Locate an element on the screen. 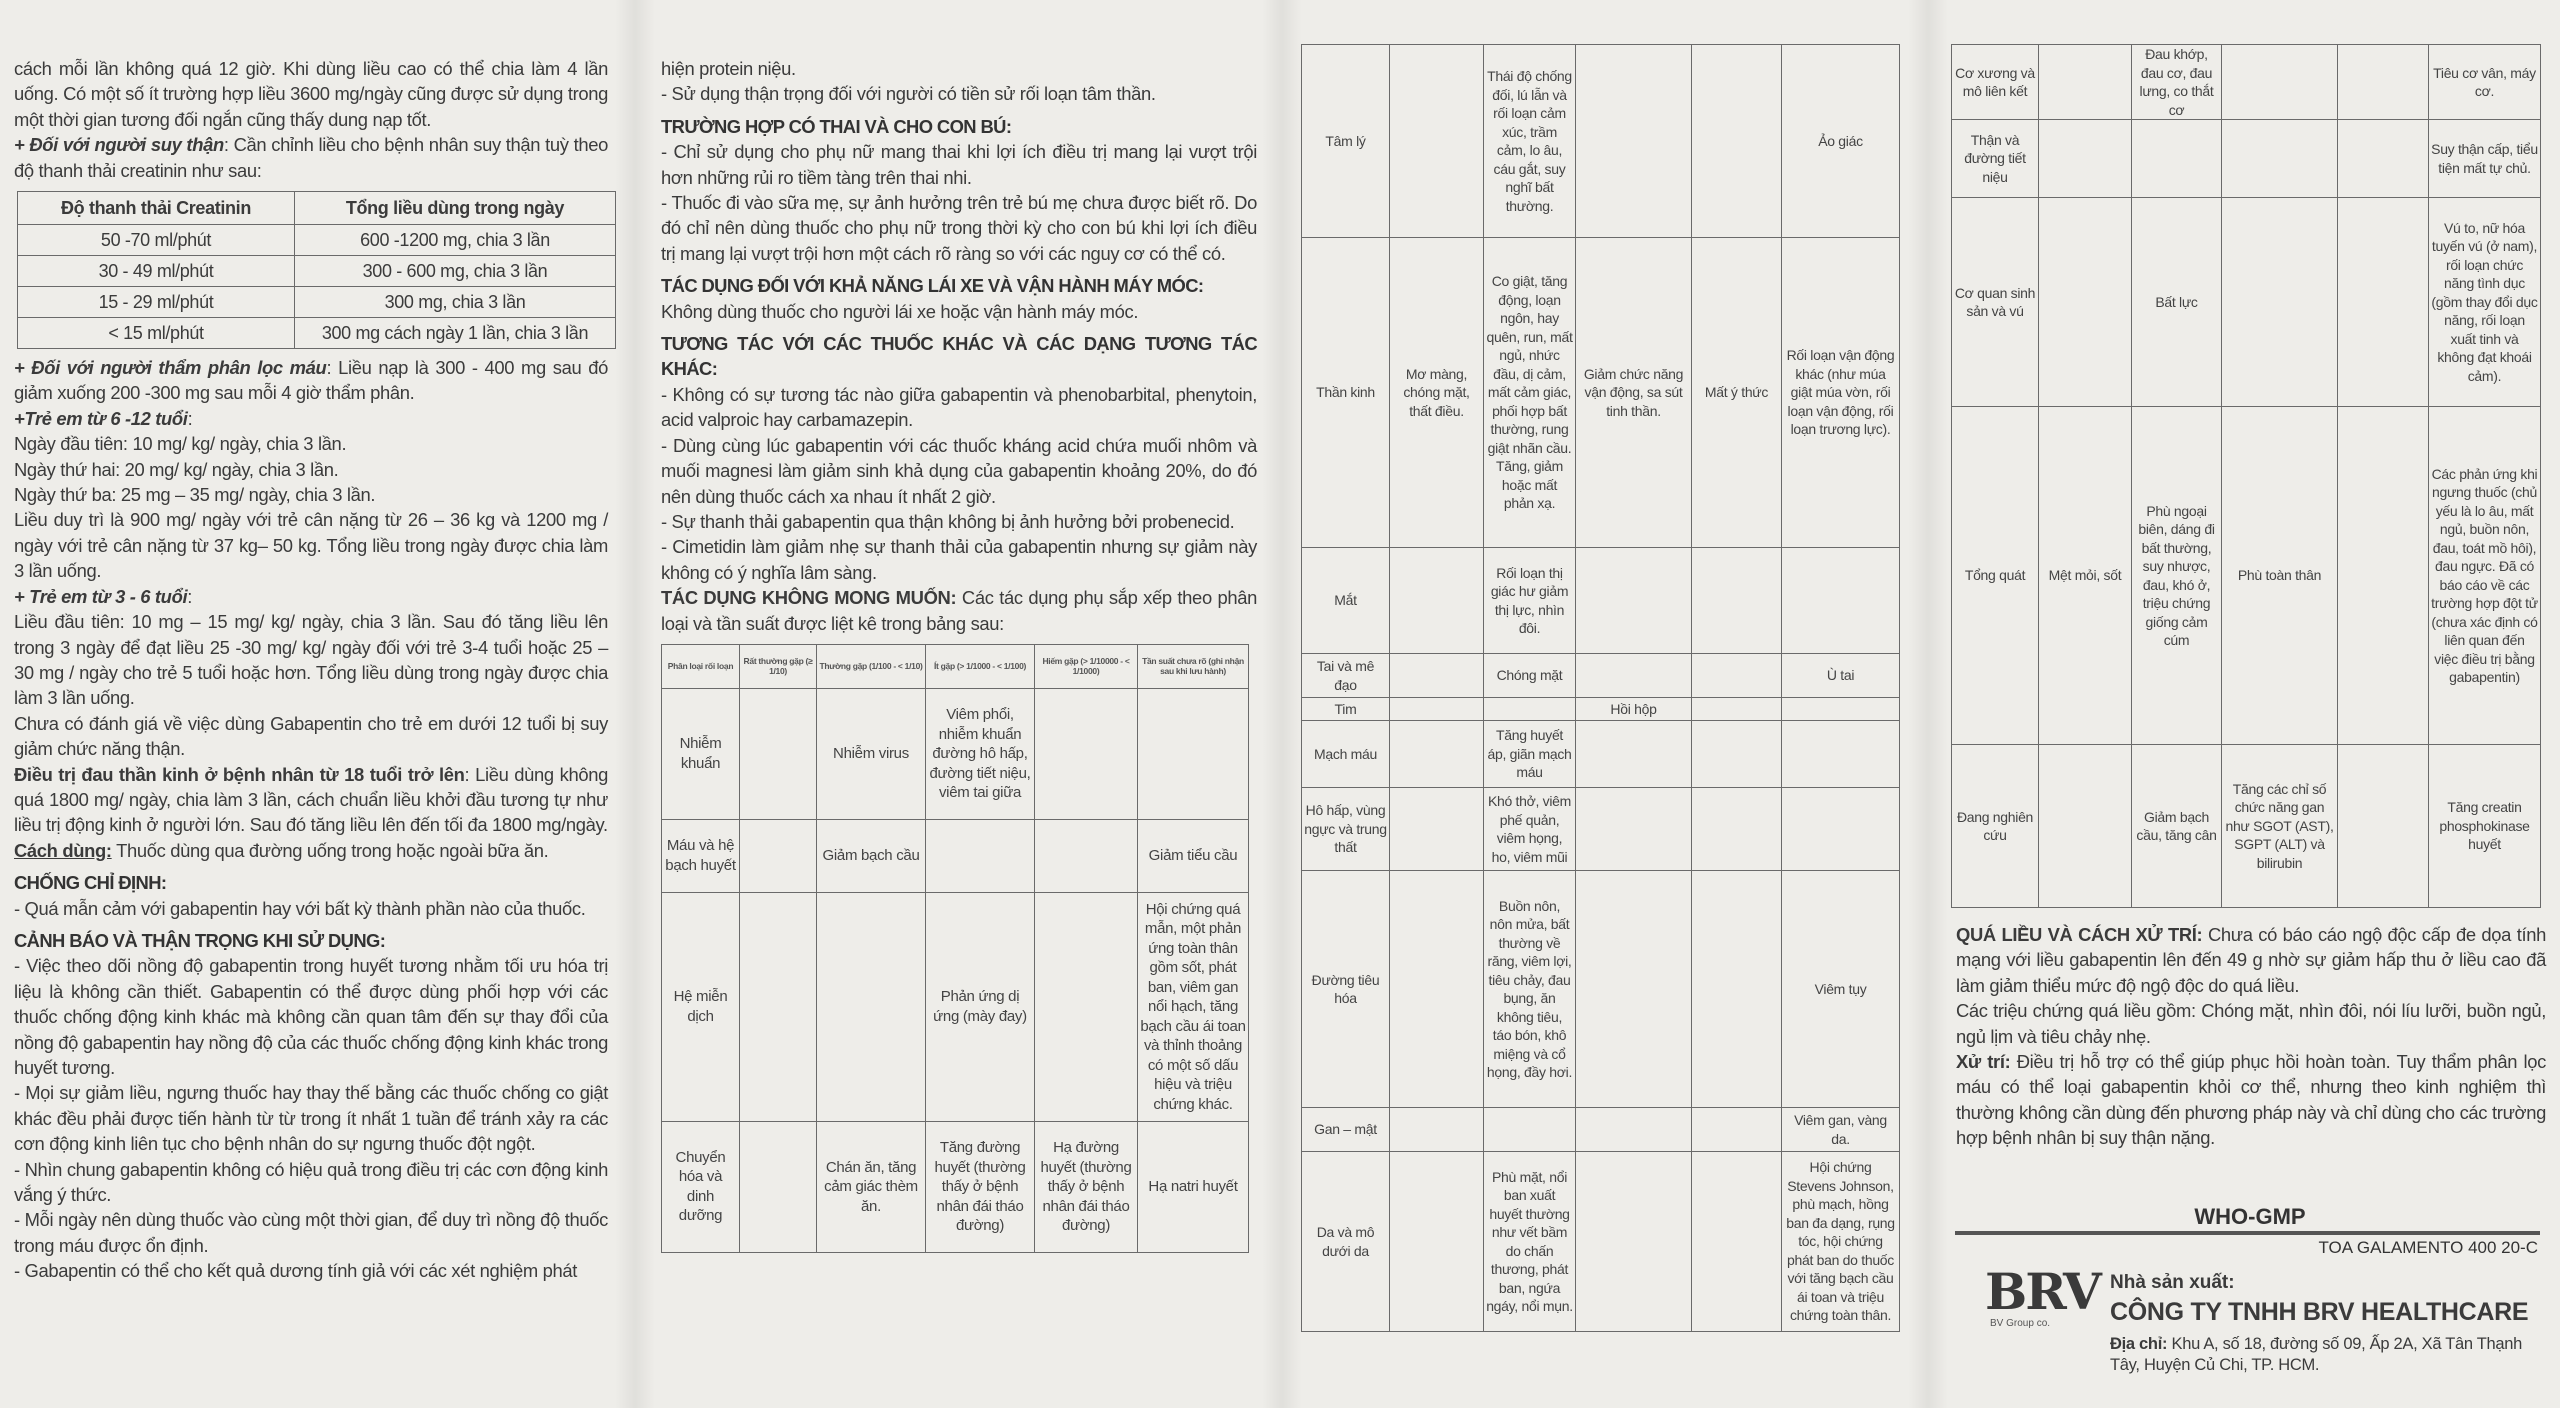  manufacturer-label: Nhà sản xuất: is located at coordinates (2172, 1282).